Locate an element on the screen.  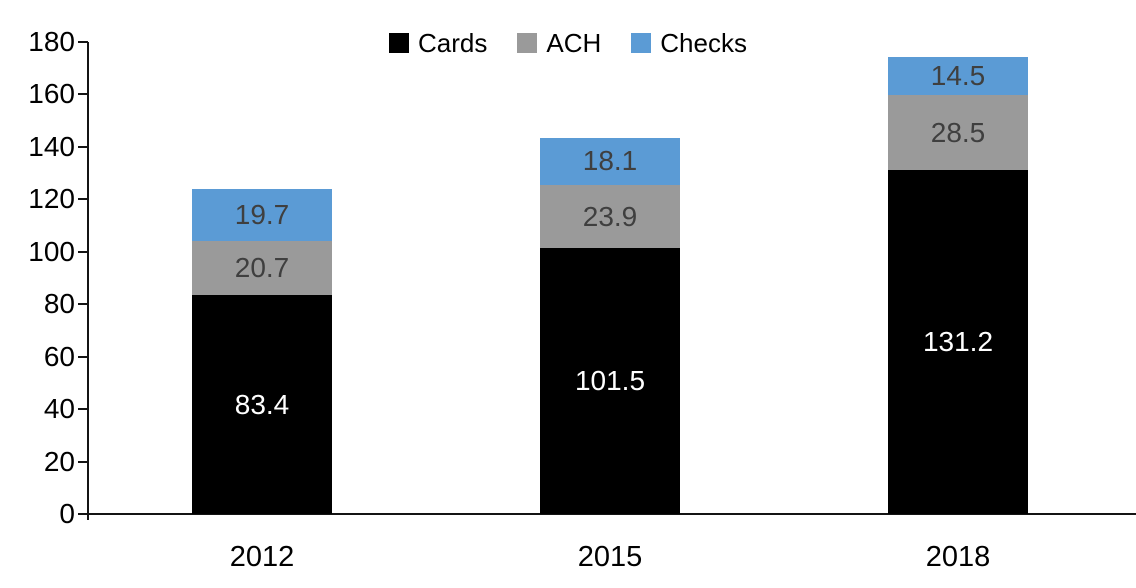
legend-label: ACH is located at coordinates (574, 43).